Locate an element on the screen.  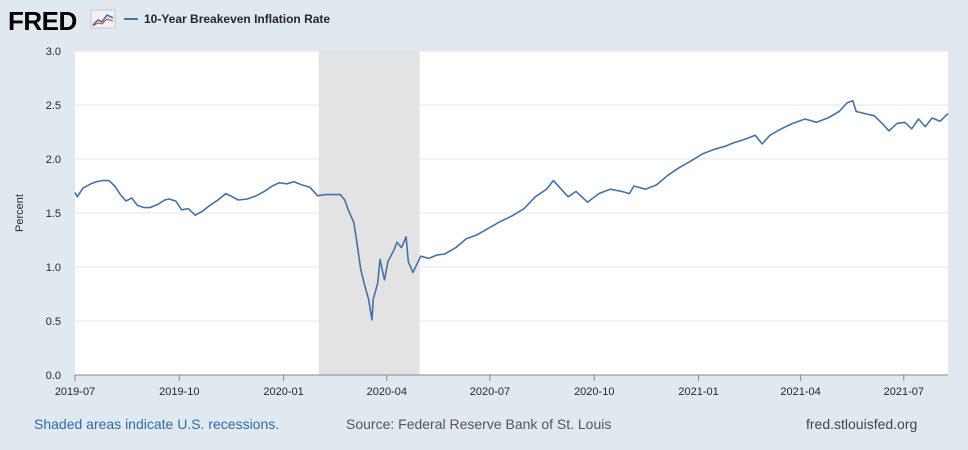
y-tick-label: 2.5 is located at coordinates (53, 106).